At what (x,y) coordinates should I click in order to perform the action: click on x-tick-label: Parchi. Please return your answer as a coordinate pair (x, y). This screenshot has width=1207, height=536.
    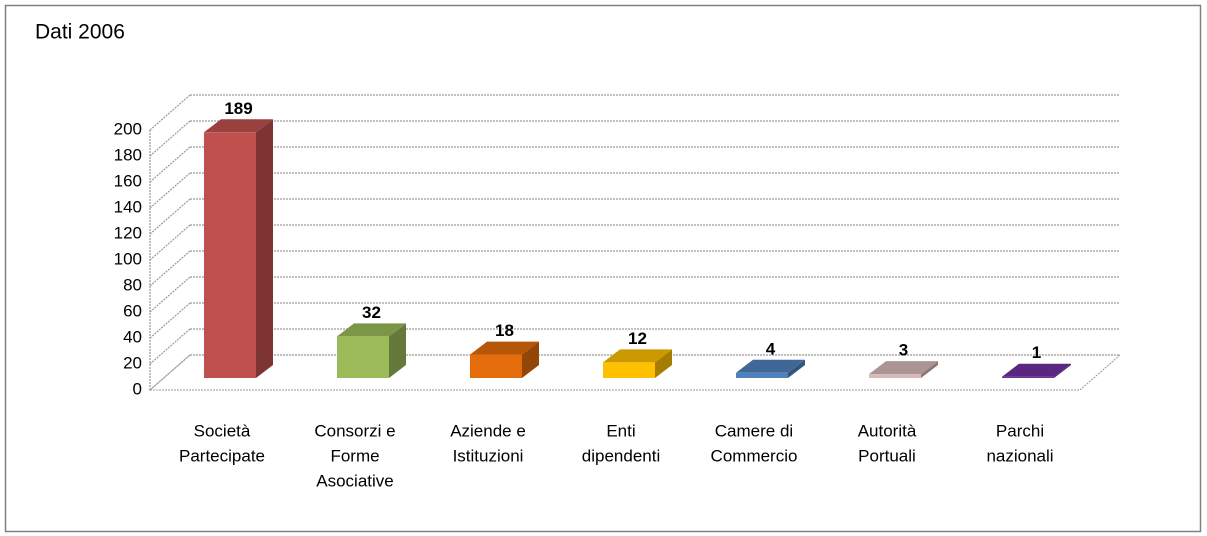
    Looking at the image, I should click on (1020, 430).